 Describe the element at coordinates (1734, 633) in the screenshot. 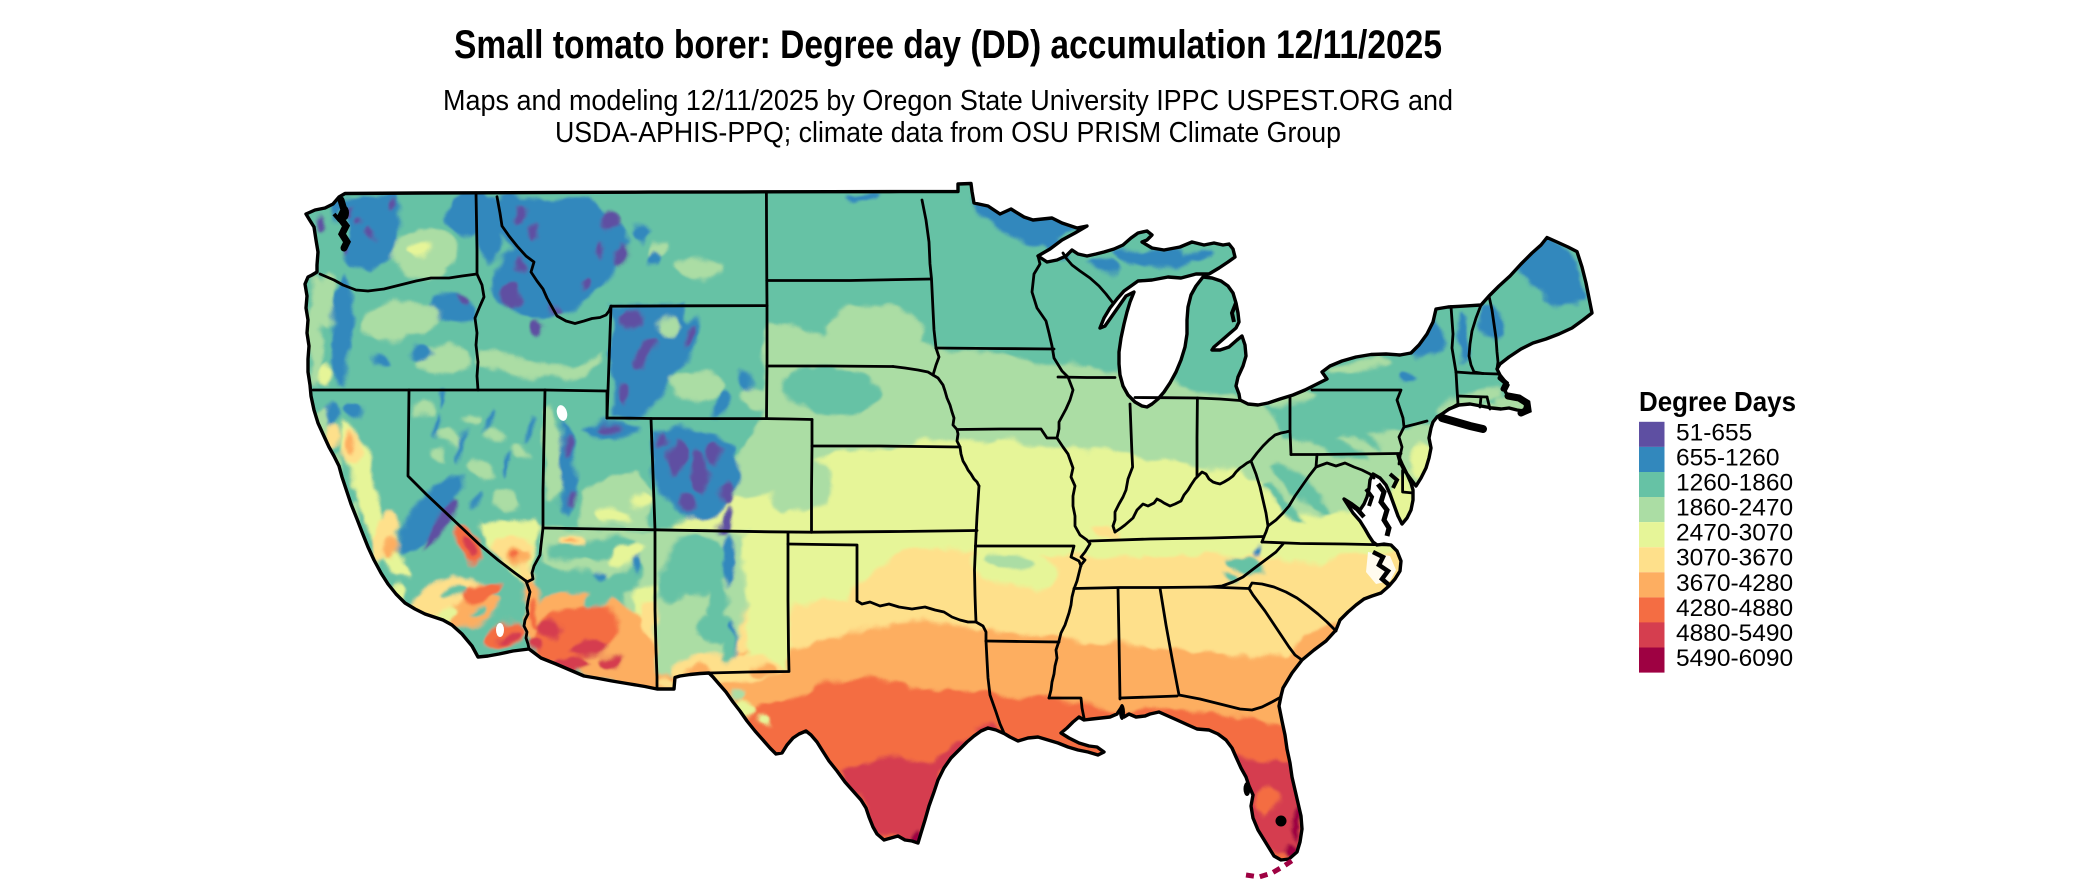

I see `svg-text: 4880-5490` at that location.